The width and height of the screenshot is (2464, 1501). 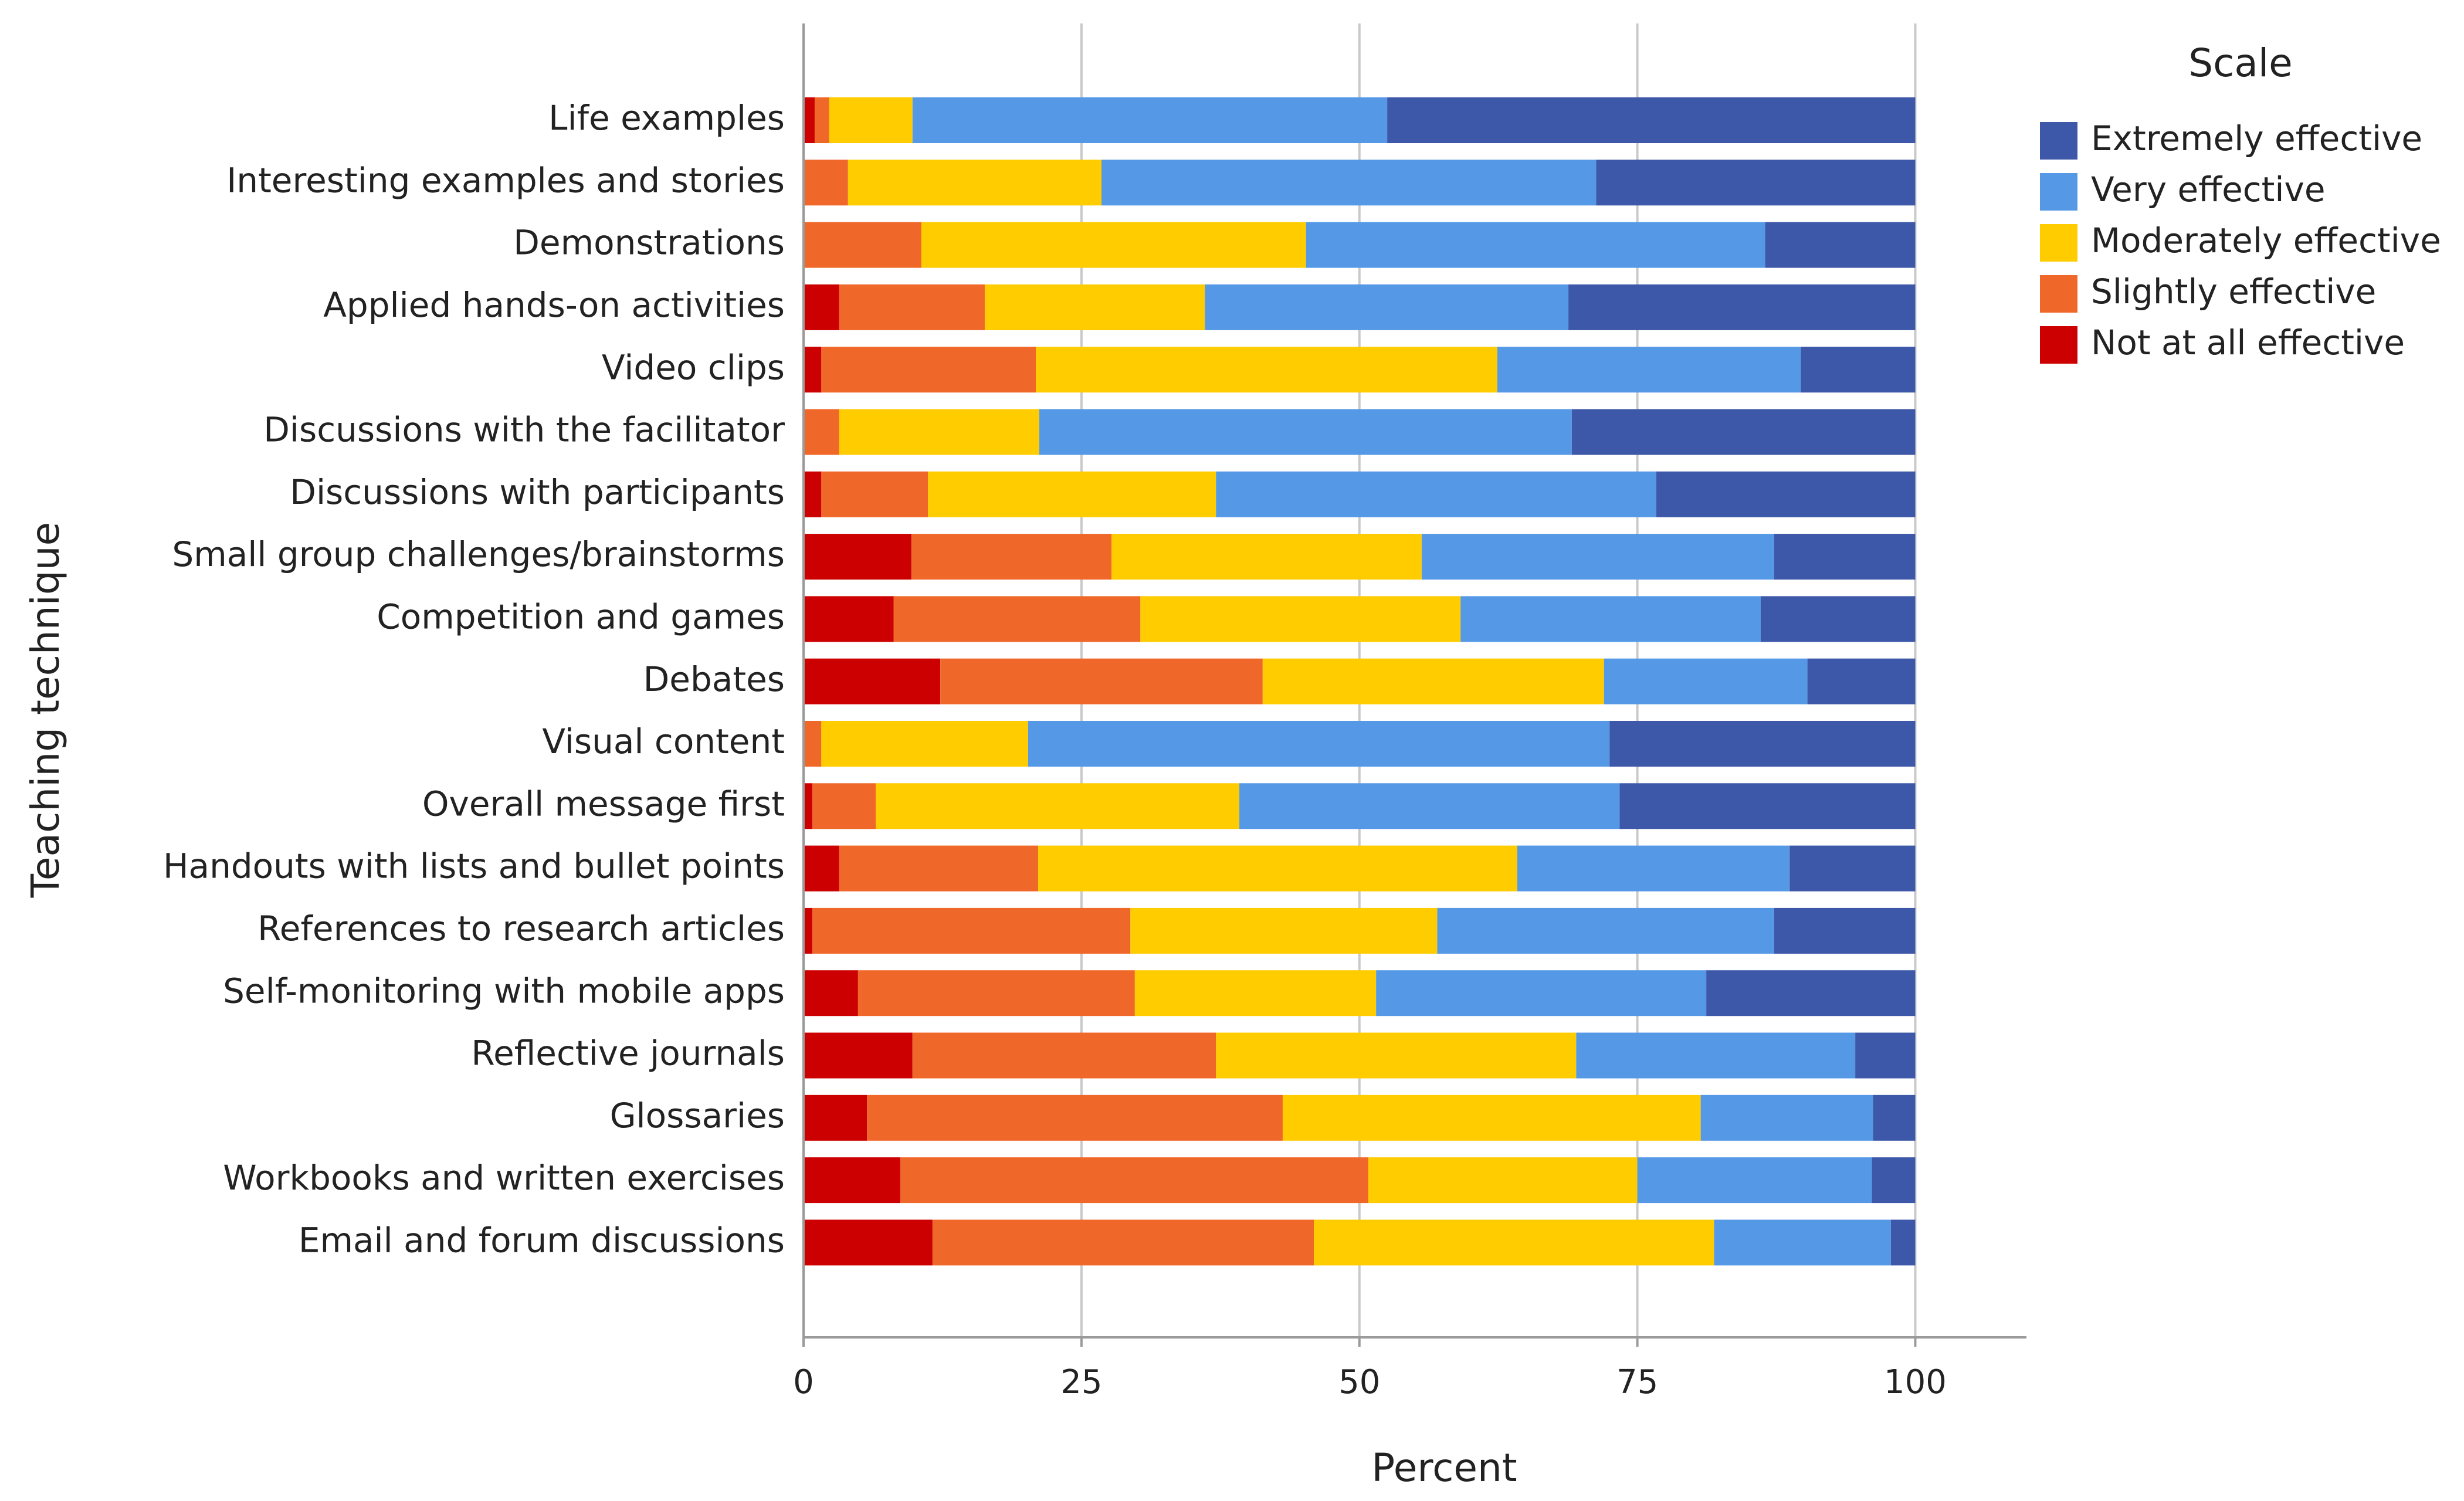 I want to click on legend-swatch-not-at-all-effective, so click(x=2058, y=345).